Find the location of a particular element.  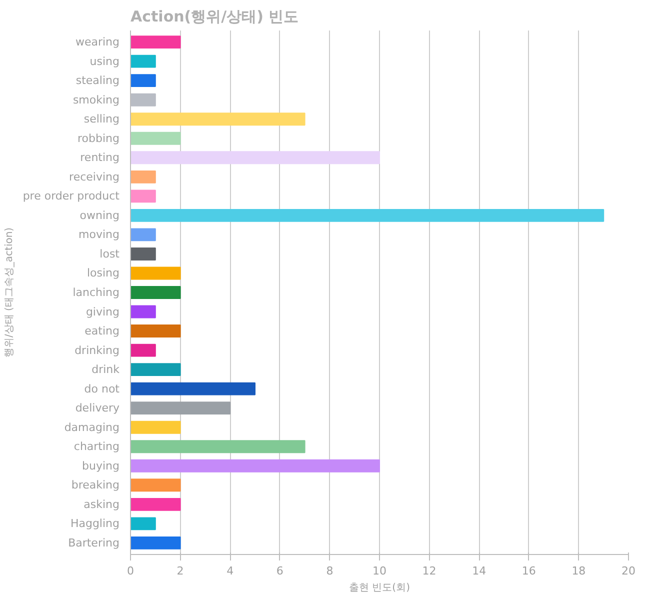

x-tick-label: 6 is located at coordinates (280, 571).